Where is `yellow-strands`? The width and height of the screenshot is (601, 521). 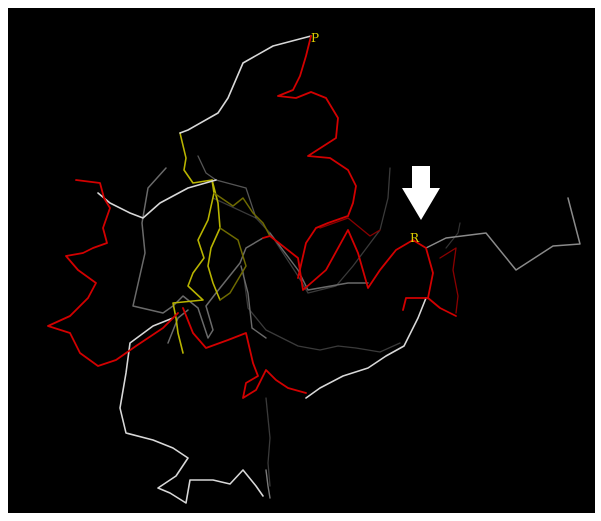
yellow-strands is located at coordinates (221, 243).